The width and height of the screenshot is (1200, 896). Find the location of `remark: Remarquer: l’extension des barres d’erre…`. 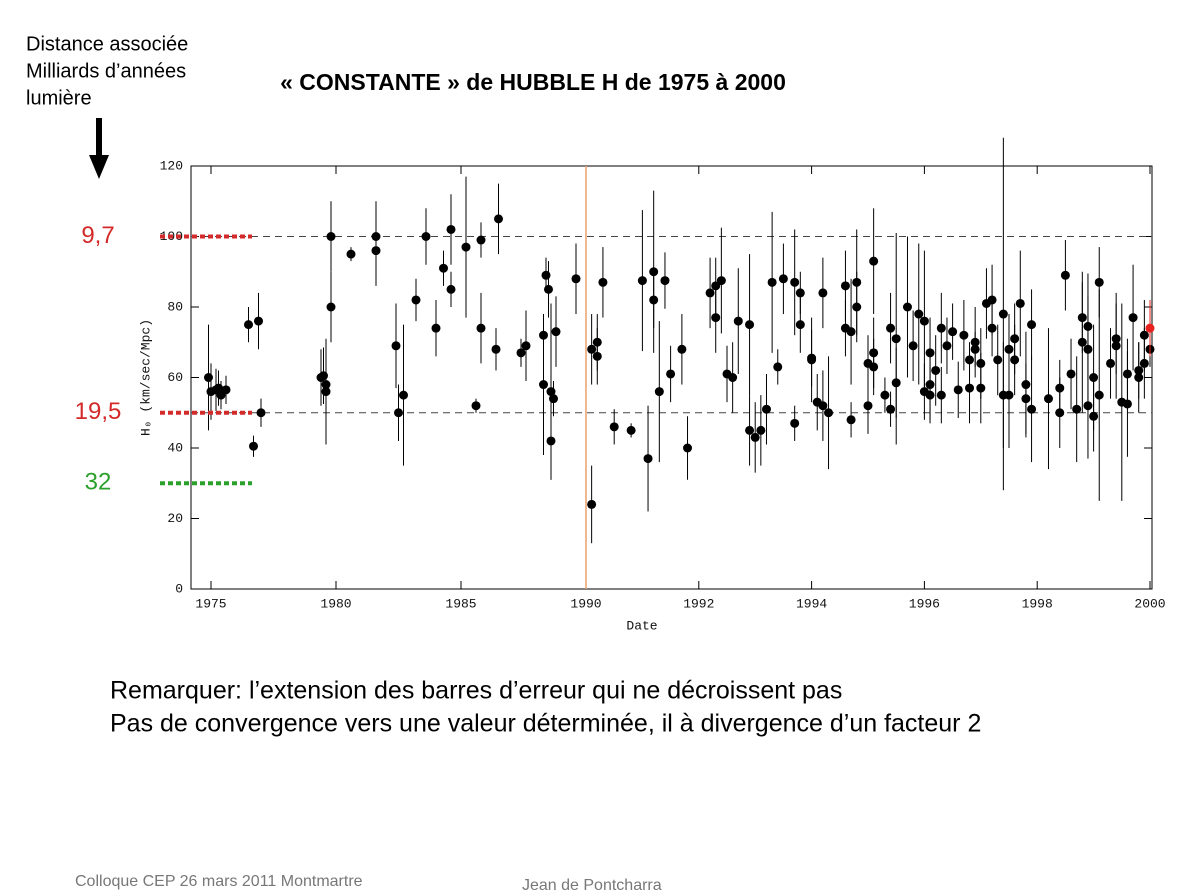

remark: Remarquer: l’extension des barres d’erre… is located at coordinates (476, 691).